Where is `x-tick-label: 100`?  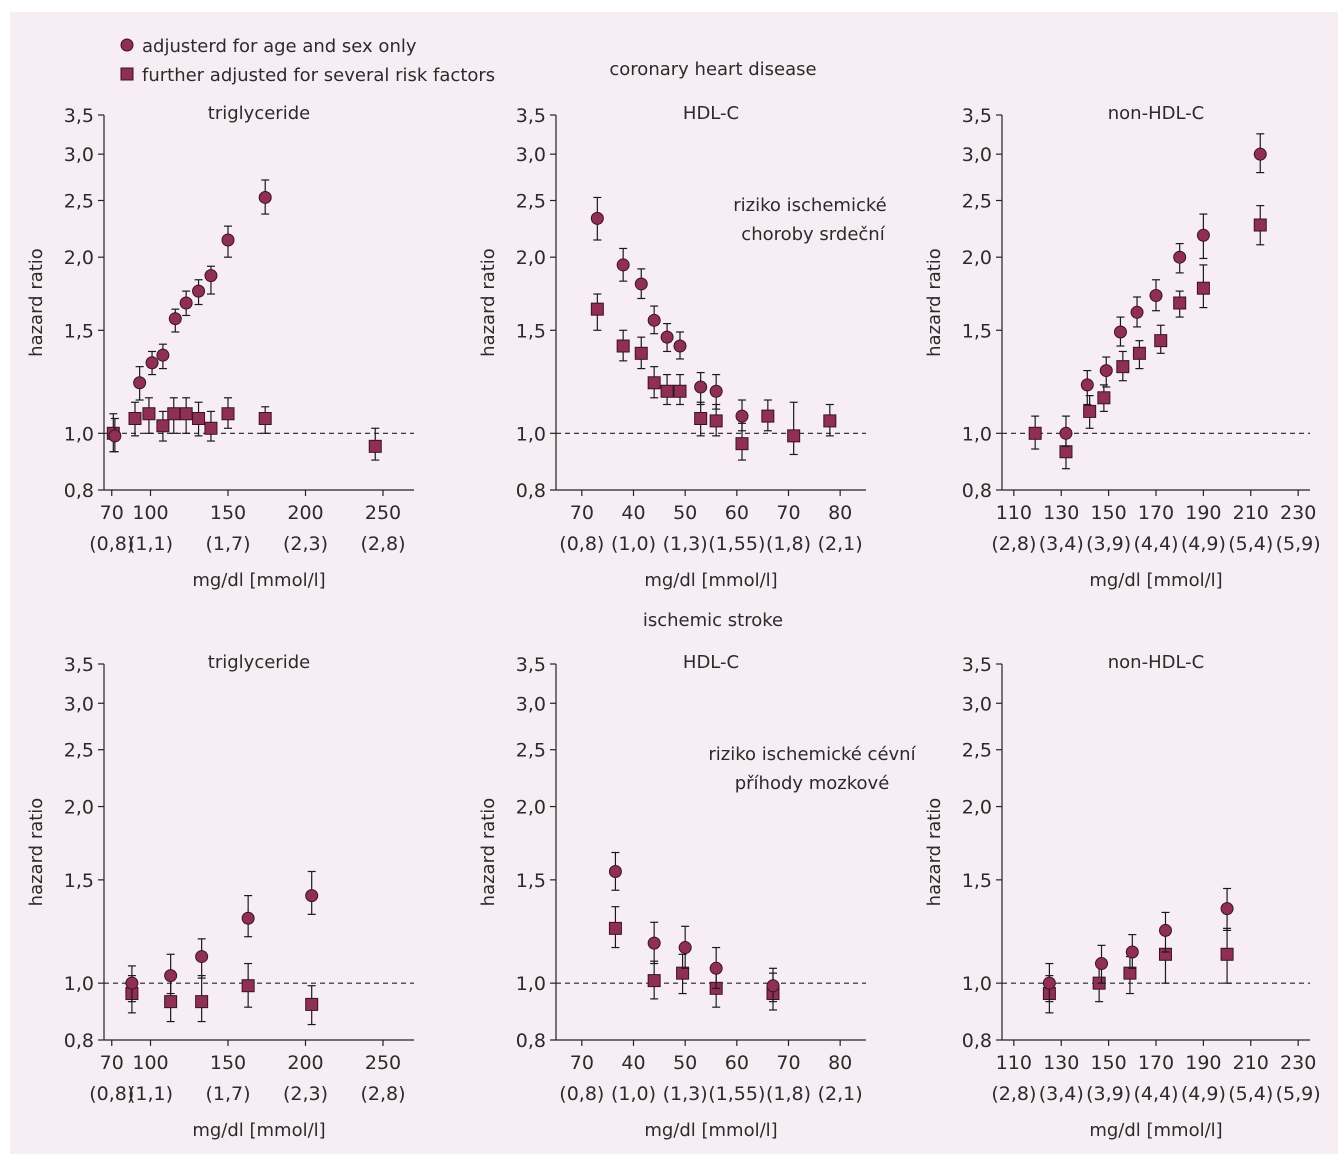
x-tick-label: 100 is located at coordinates (150, 1063).